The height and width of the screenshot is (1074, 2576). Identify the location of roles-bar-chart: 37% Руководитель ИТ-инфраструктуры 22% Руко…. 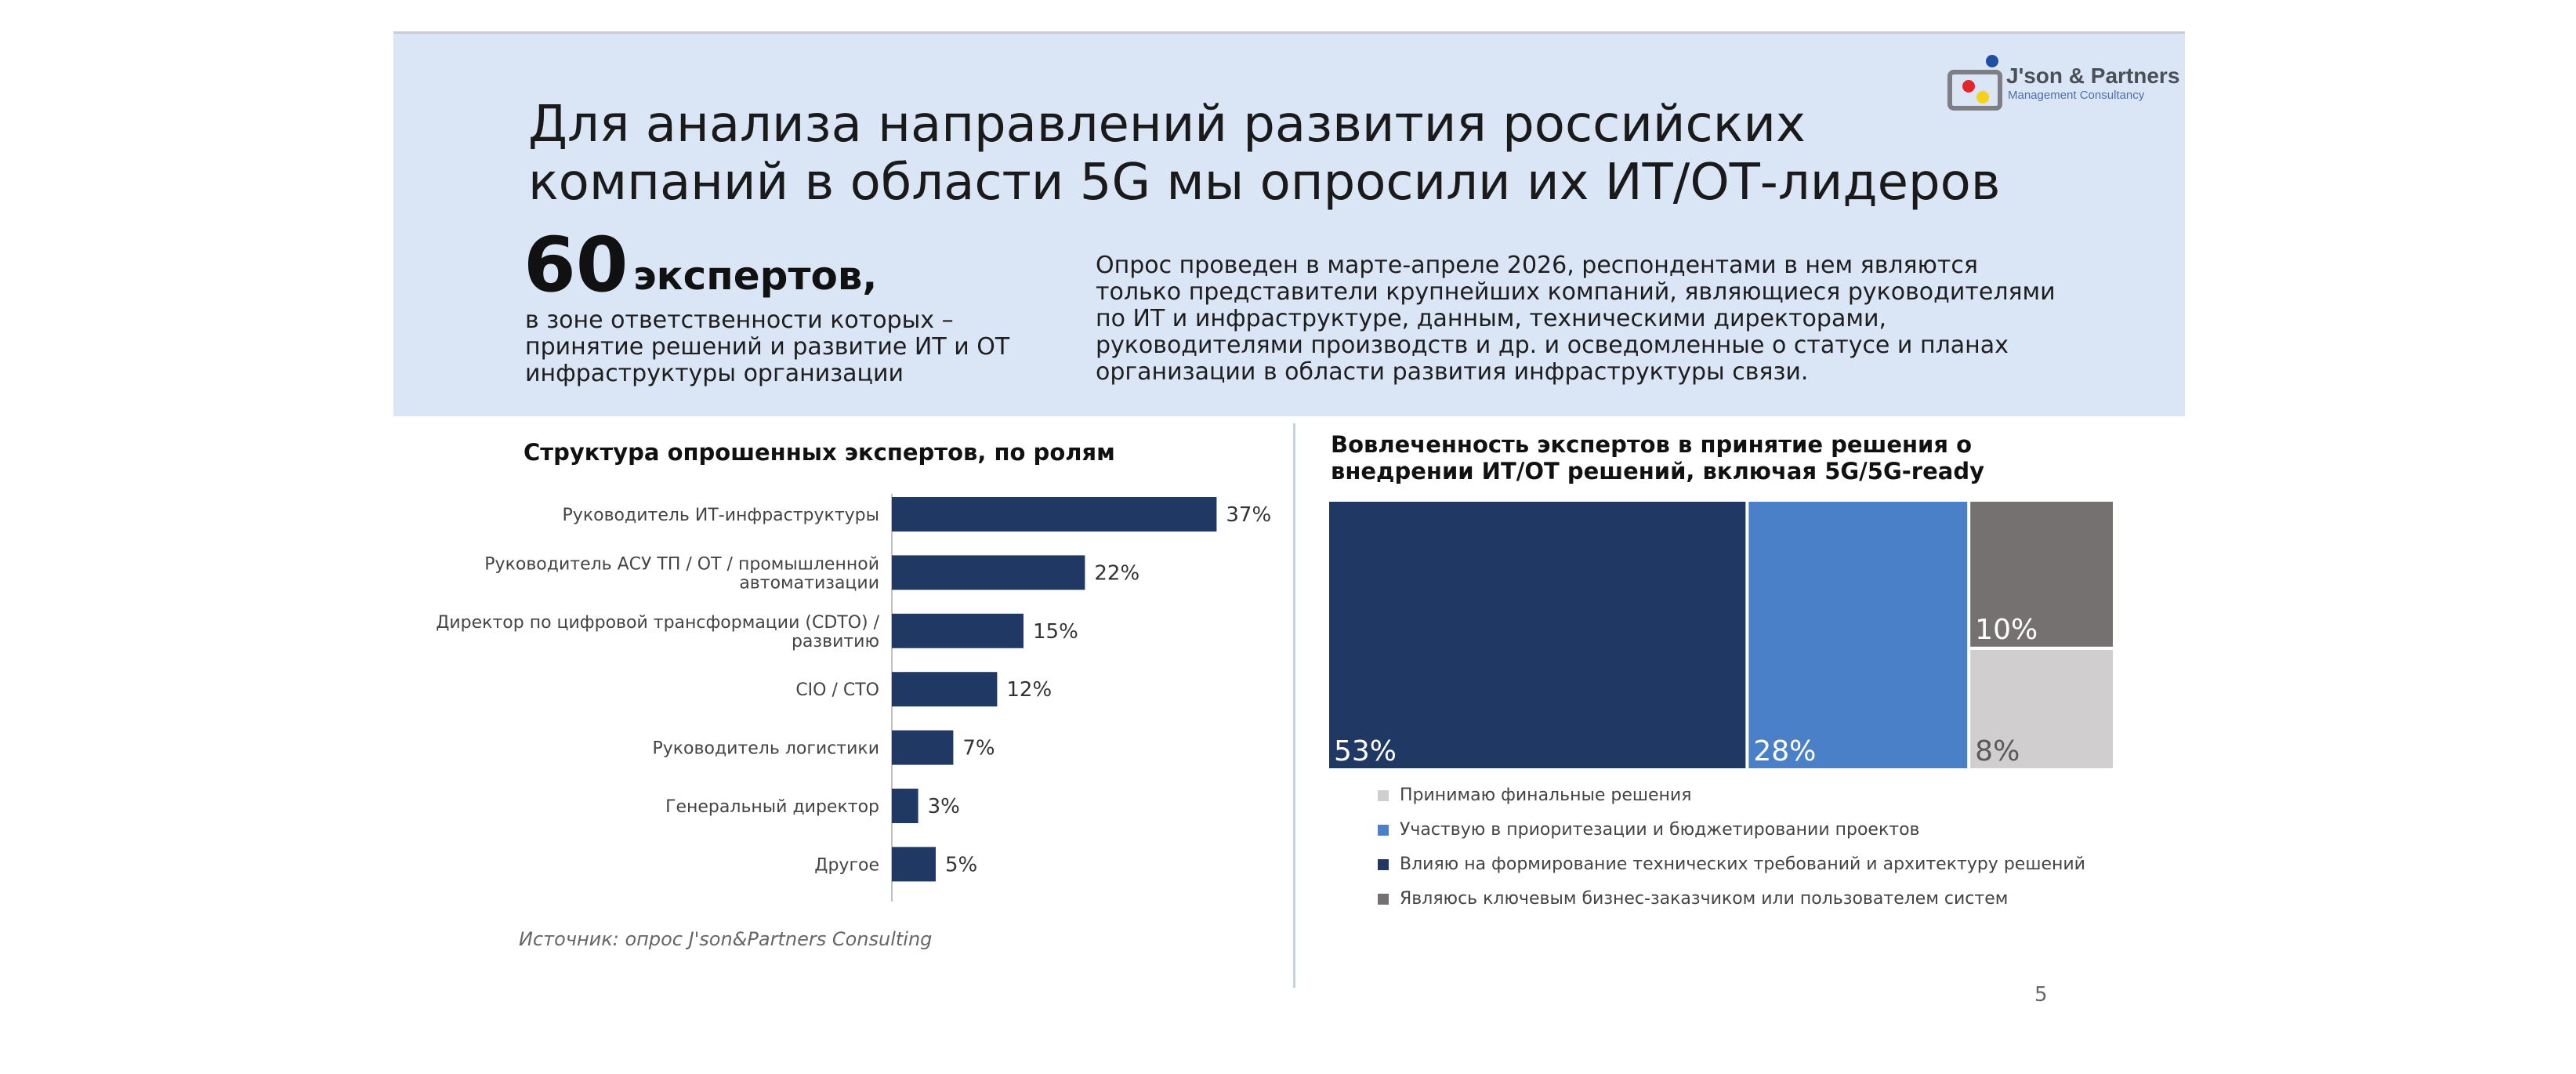
(853, 698).